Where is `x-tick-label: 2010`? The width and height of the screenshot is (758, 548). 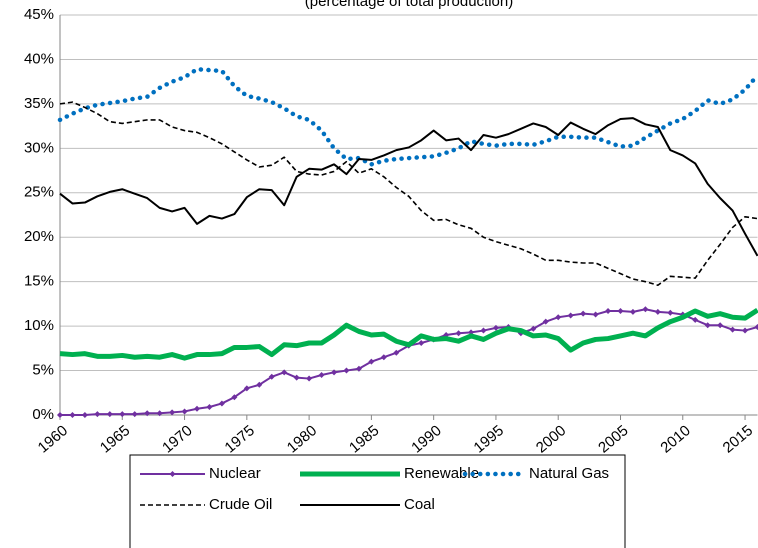 x-tick-label: 2010 is located at coordinates (675, 439).